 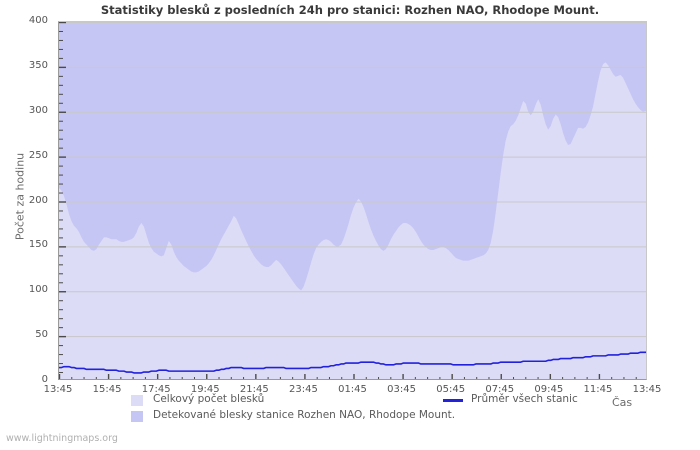 What do you see at coordinates (38, 245) in the screenshot?
I see `y-tick-label: 150` at bounding box center [38, 245].